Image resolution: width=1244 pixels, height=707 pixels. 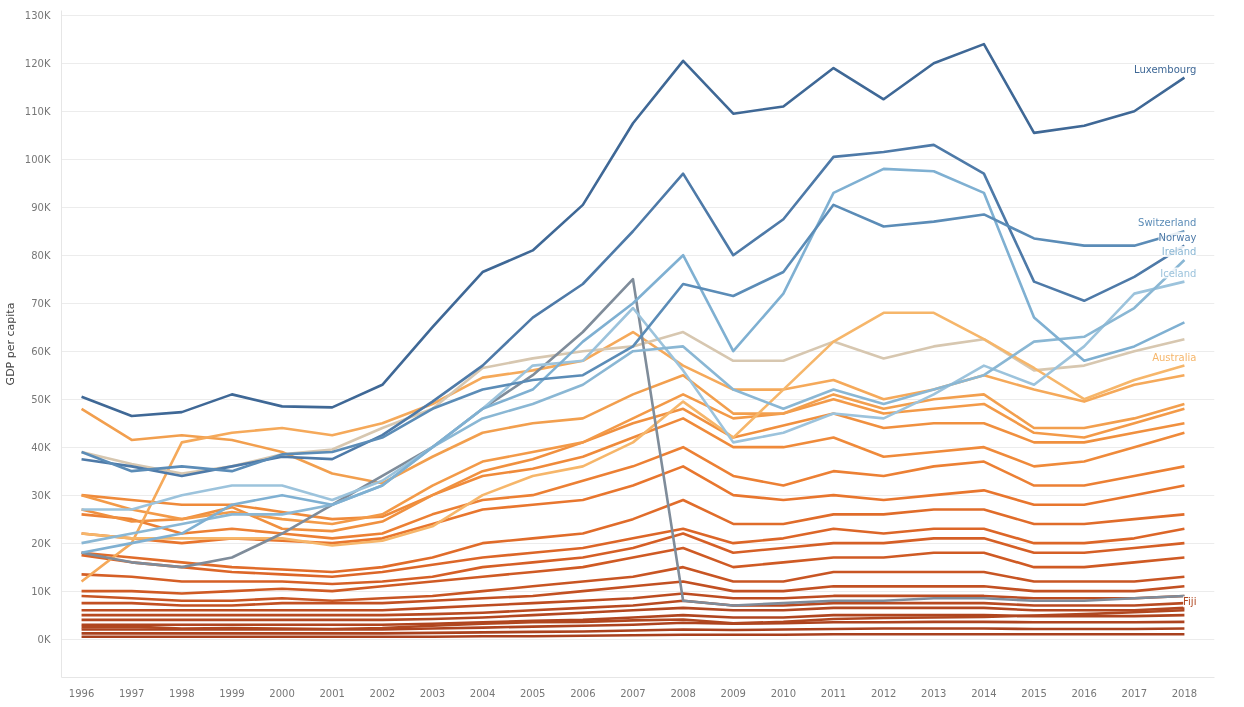 I want to click on x-tick-label: 2006, so click(x=583, y=693).